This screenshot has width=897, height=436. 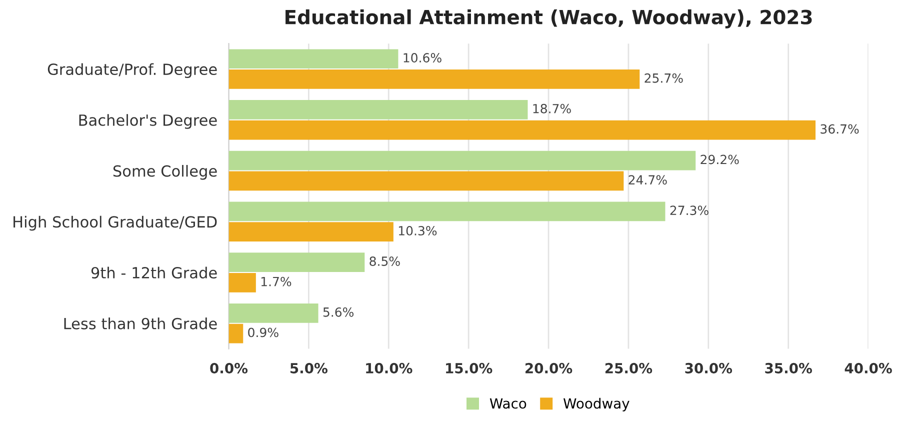 What do you see at coordinates (708, 368) in the screenshot?
I see `x-tick-label: 30.0%` at bounding box center [708, 368].